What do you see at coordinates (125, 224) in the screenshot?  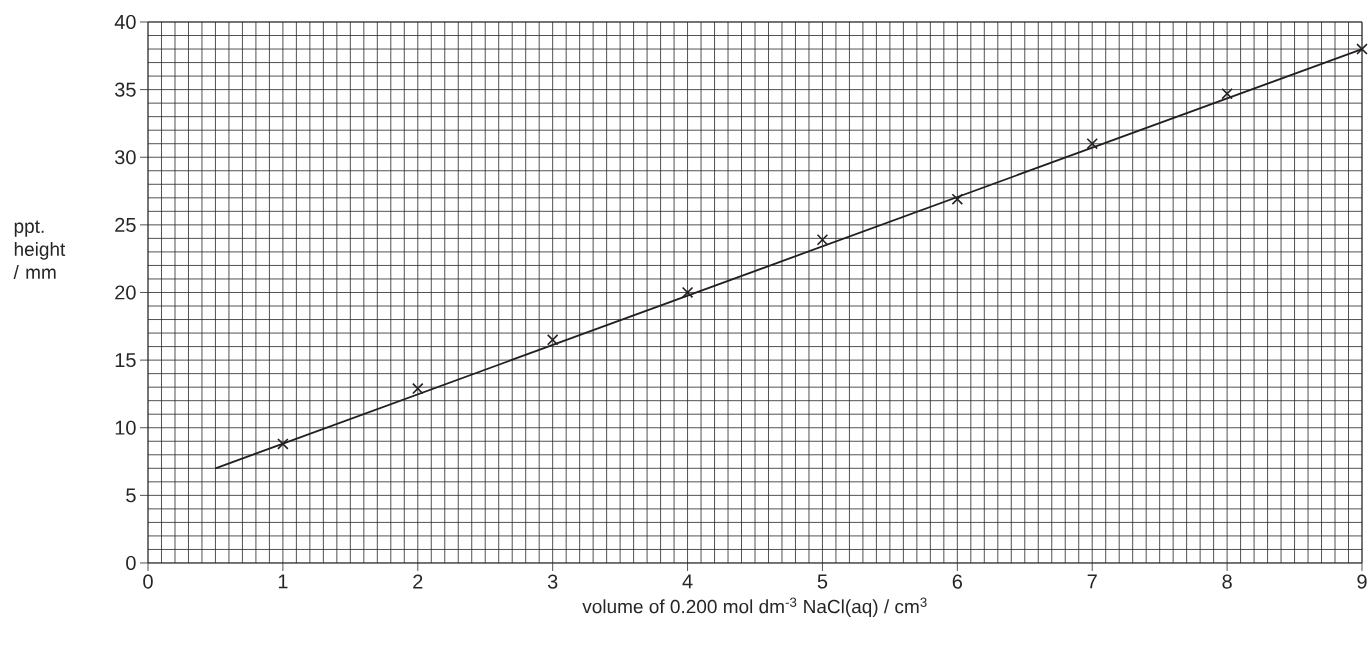 I see `y-tick-label: 25` at bounding box center [125, 224].